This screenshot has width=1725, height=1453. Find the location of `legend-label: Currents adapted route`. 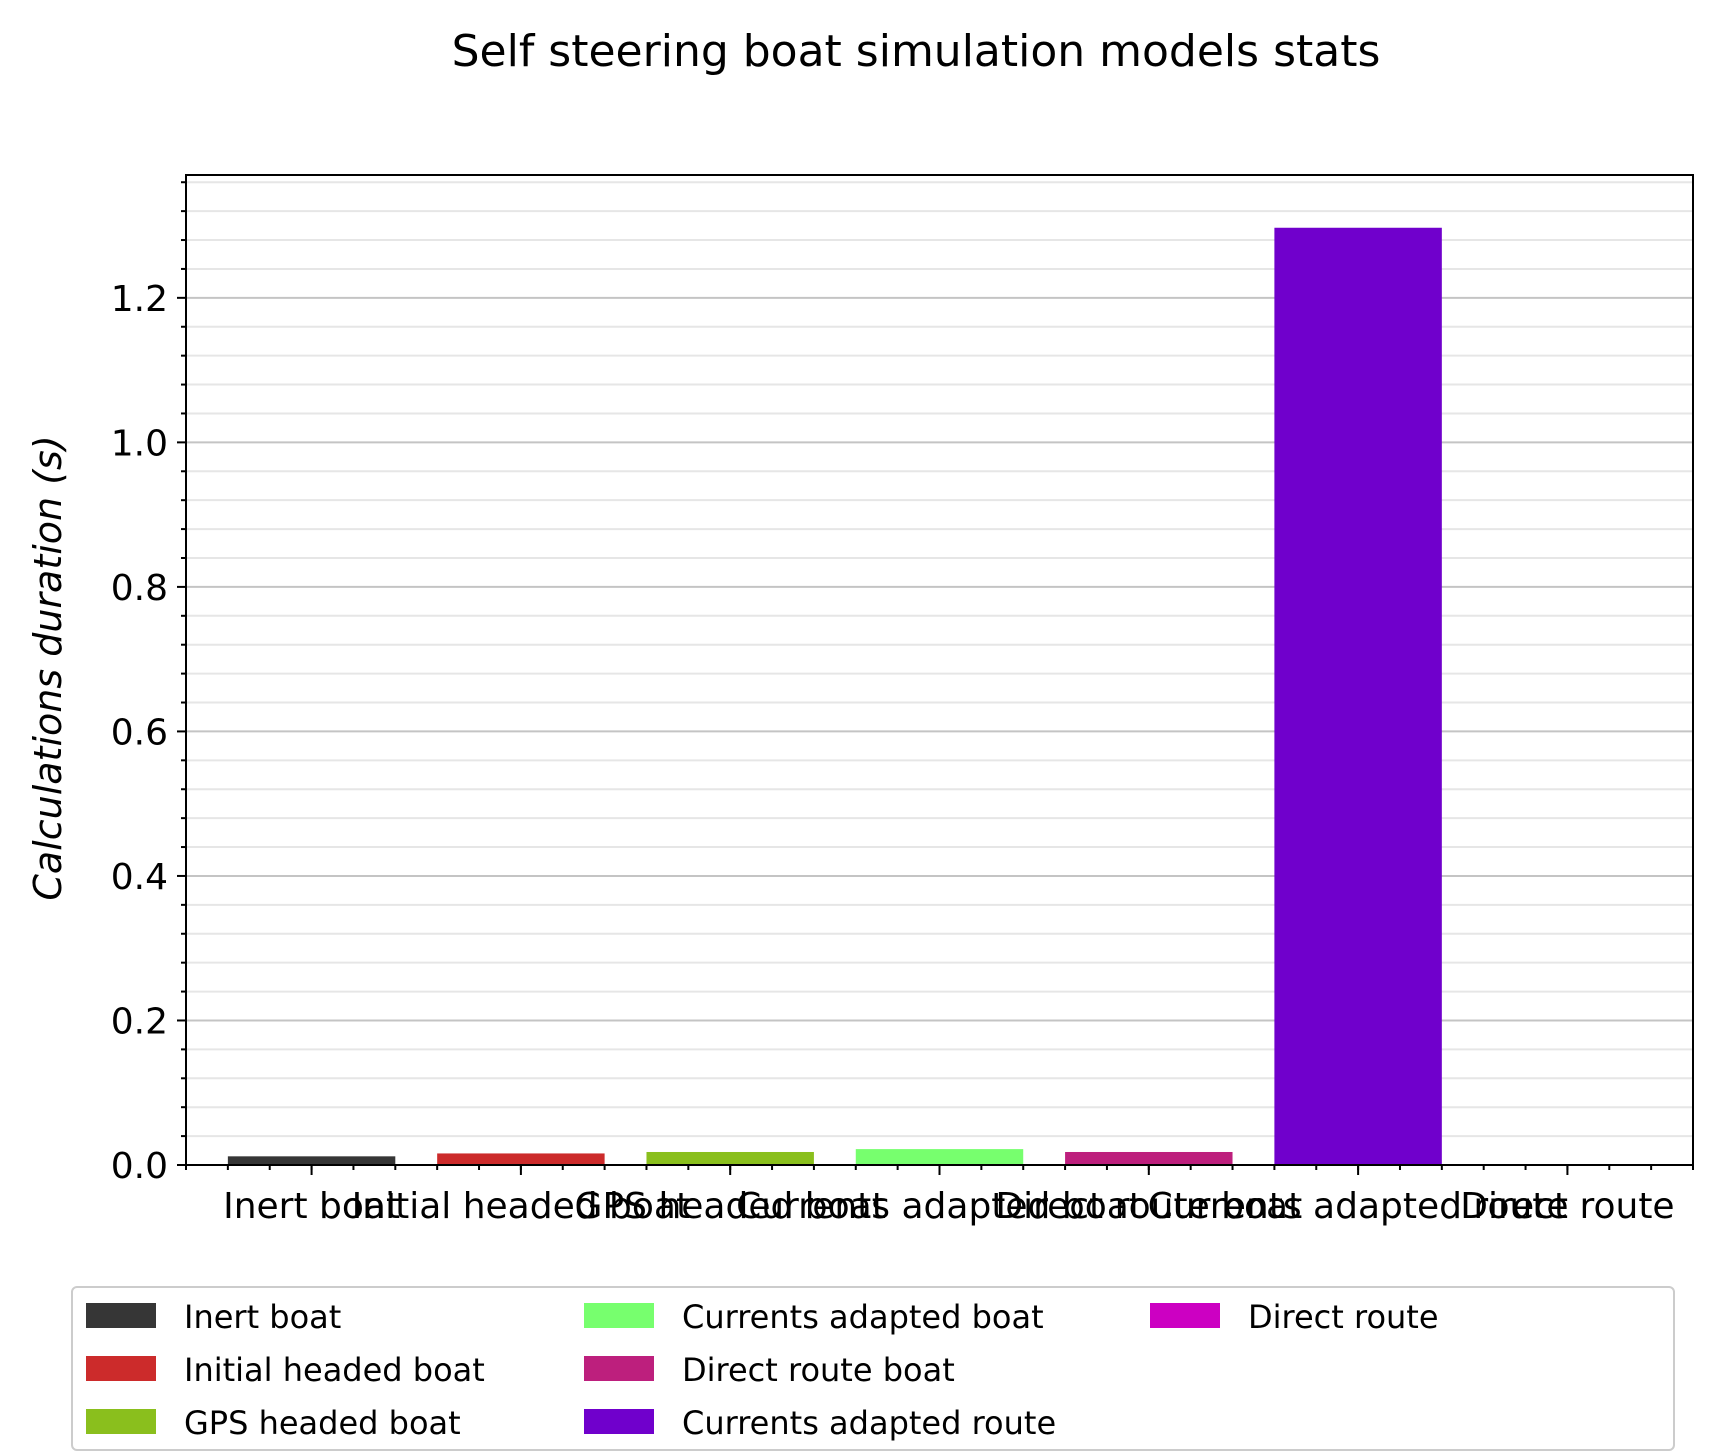

legend-label: Currents adapted route is located at coordinates (869, 1423).